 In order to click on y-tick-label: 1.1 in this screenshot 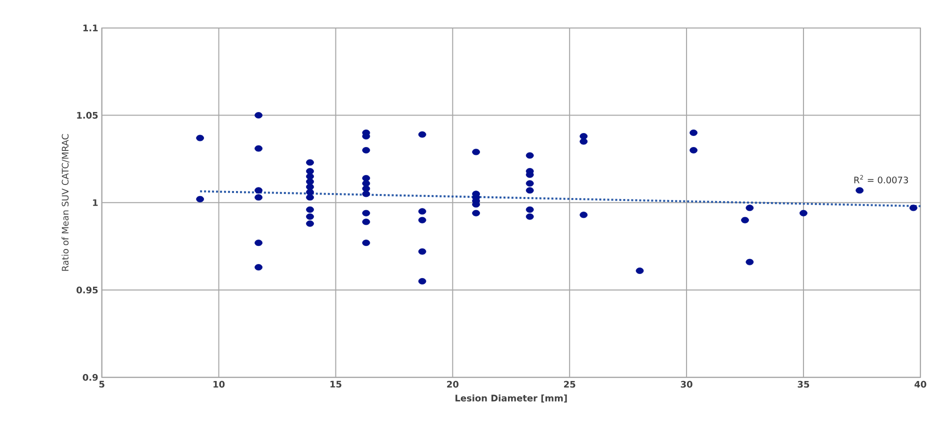, I will do `click(90, 28)`.